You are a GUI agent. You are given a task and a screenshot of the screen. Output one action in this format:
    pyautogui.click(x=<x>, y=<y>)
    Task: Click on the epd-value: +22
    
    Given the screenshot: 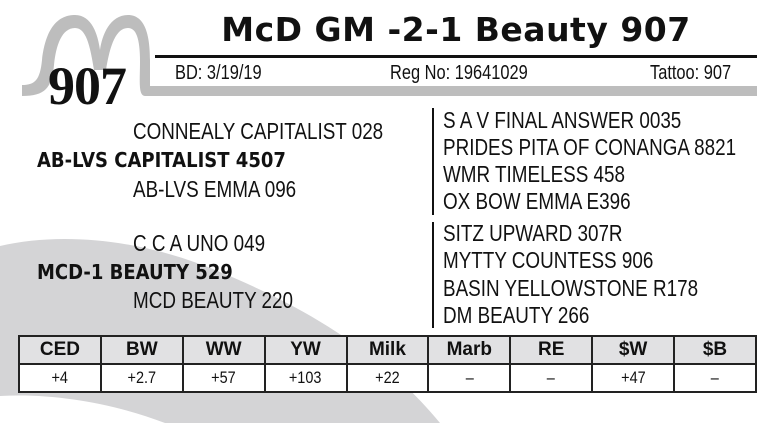 What is the action you would take?
    pyautogui.click(x=387, y=377)
    